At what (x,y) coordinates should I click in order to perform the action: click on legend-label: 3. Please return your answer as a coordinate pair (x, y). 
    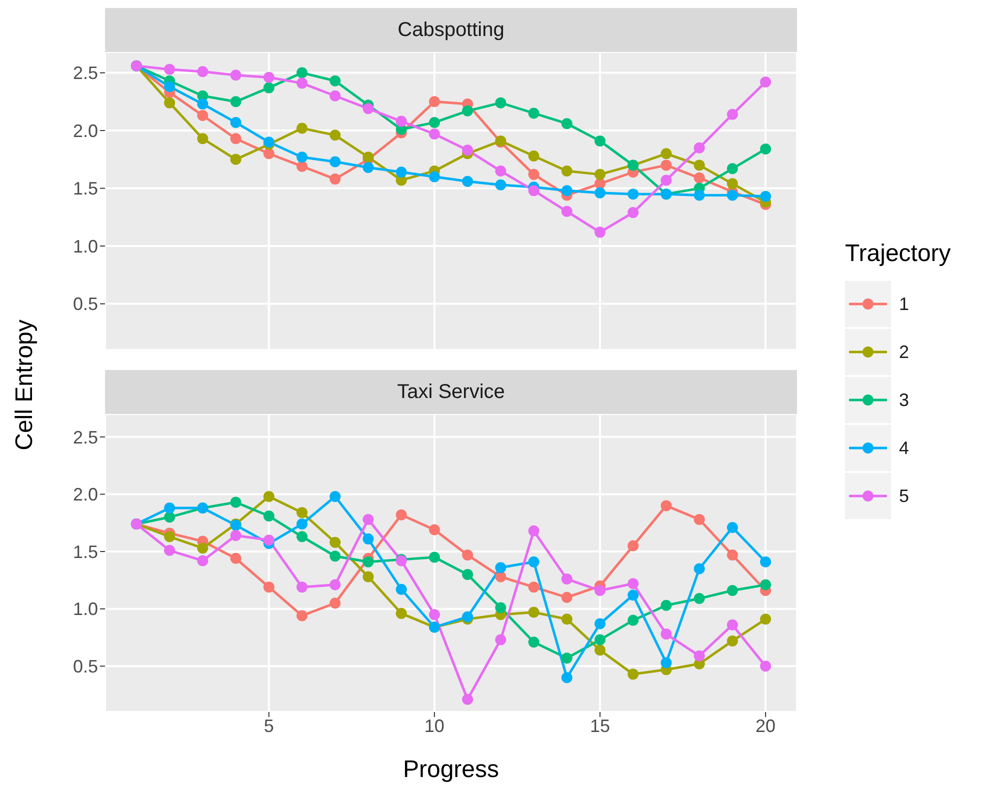
    Looking at the image, I should click on (904, 400).